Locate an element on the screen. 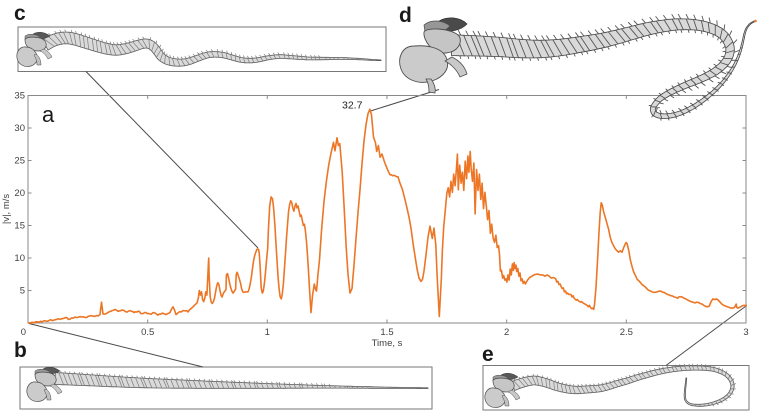 This screenshot has height=415, width=760. svg-text: 1.5 is located at coordinates (386, 332).